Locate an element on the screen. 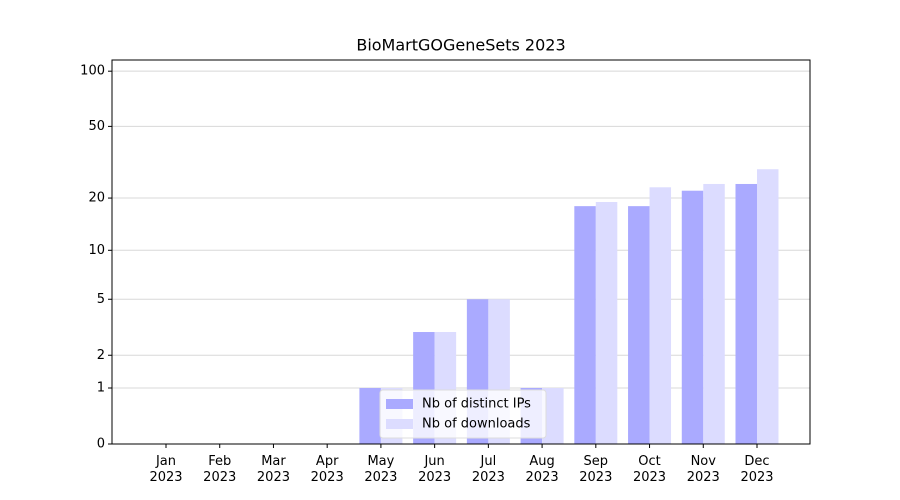 The width and height of the screenshot is (900, 500). chart-title: BioMartGOGeneSets 2023 is located at coordinates (460, 45).